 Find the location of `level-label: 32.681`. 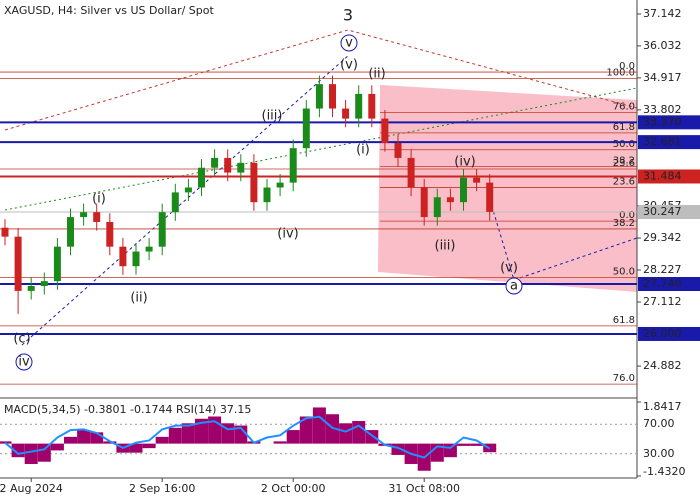

level-label: 32.681 is located at coordinates (662, 141).